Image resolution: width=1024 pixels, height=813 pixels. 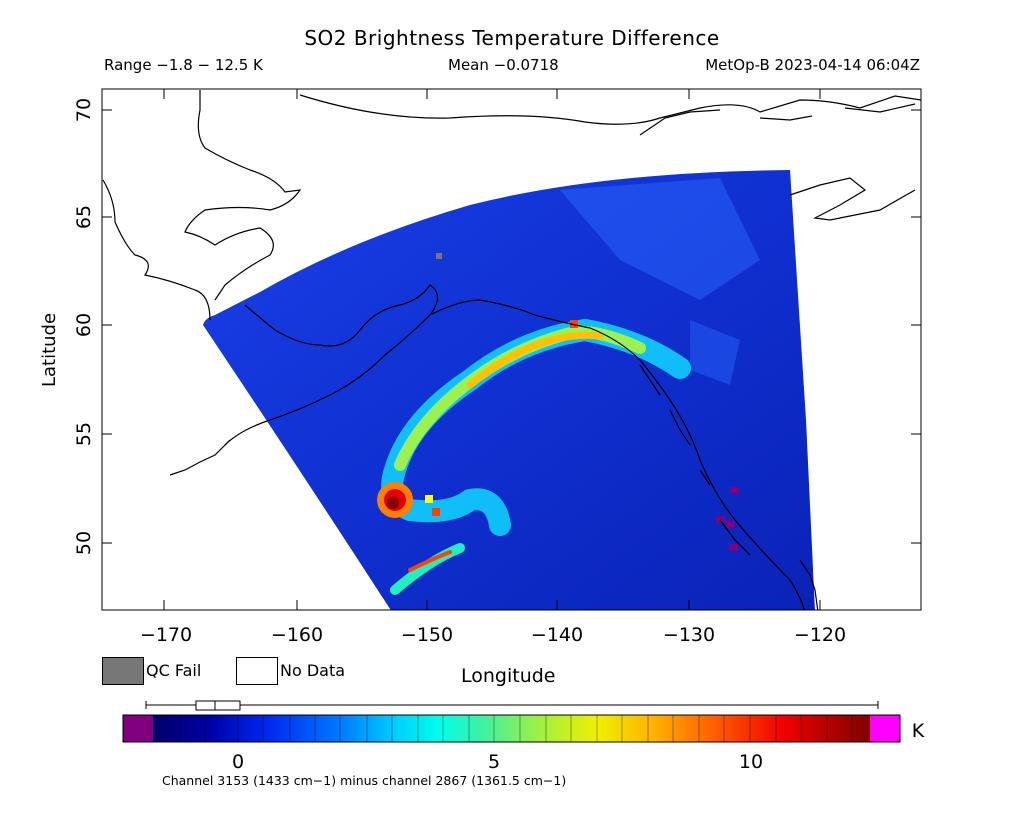 I want to click on lat-tick-label: 65, so click(x=84, y=217).